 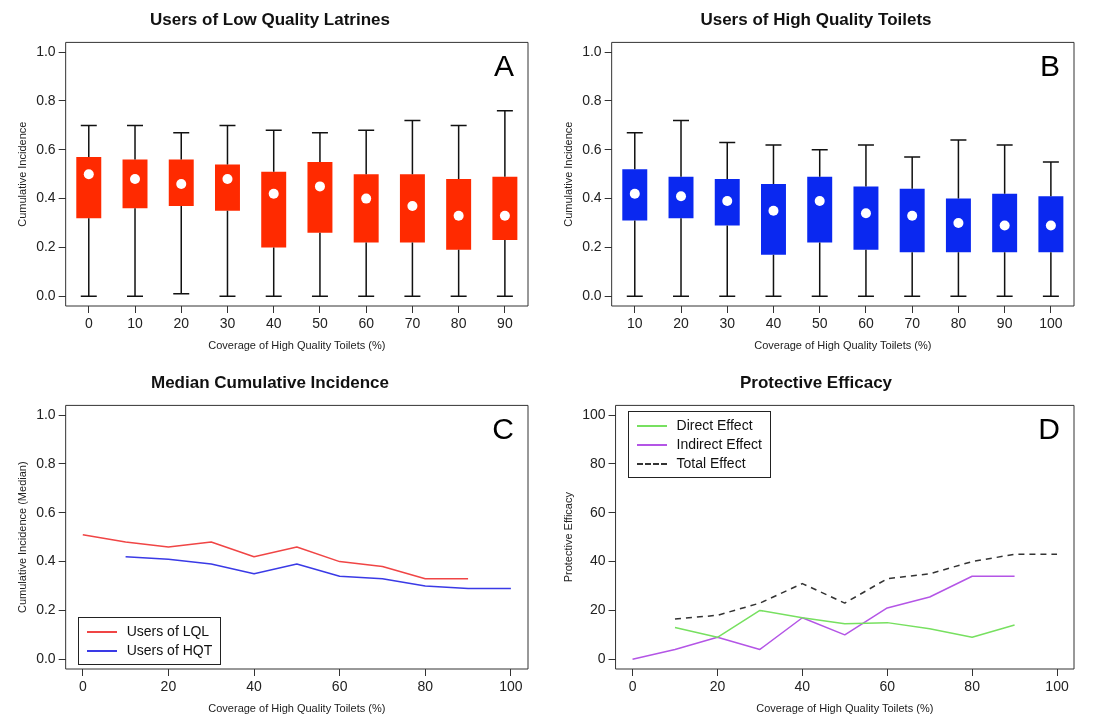 What do you see at coordinates (719, 445) in the screenshot?
I see `legend-label: Indirect Effect` at bounding box center [719, 445].